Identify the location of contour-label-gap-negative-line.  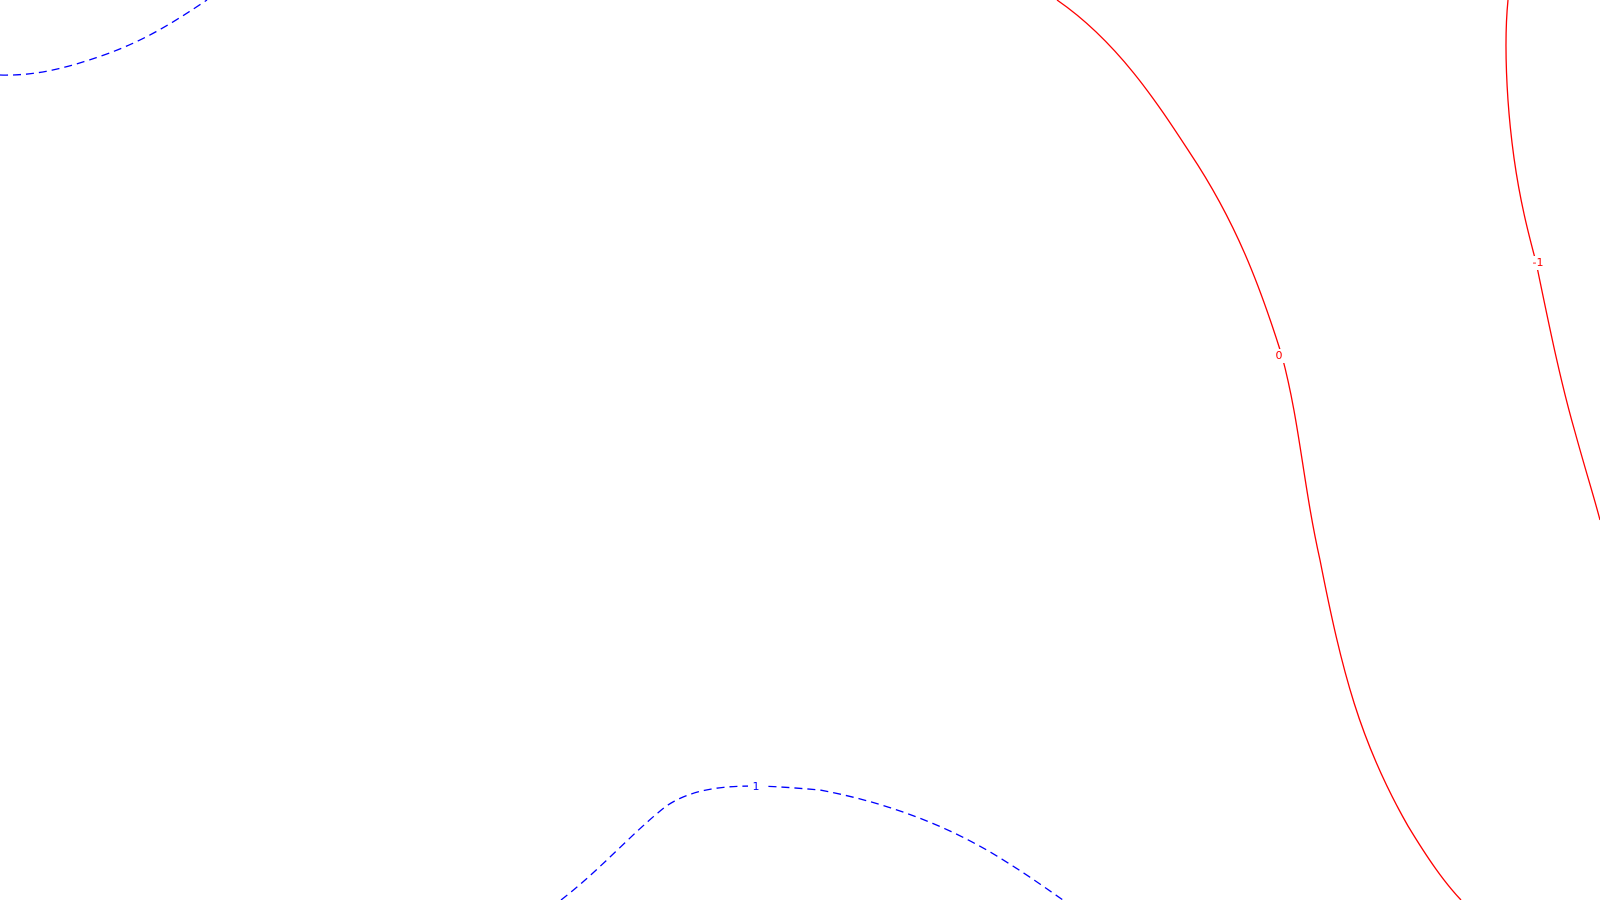
(1538, 263).